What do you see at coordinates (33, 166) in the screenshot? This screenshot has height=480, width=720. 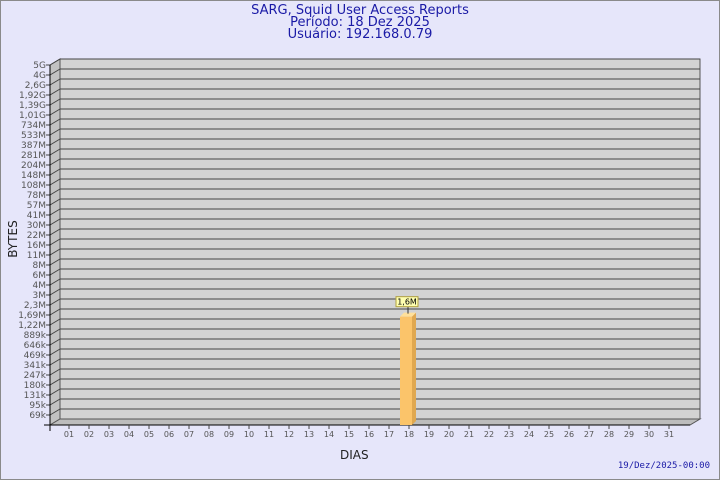 I see `y-tick-label: 204M` at bounding box center [33, 166].